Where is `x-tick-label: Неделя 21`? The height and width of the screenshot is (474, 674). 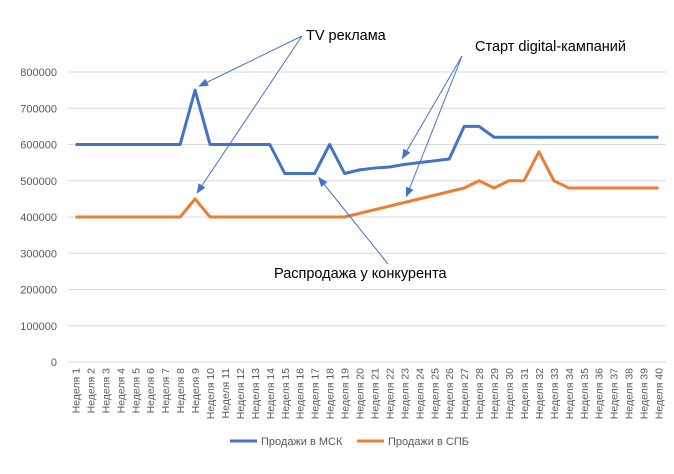
x-tick-label: Неделя 21 is located at coordinates (375, 393).